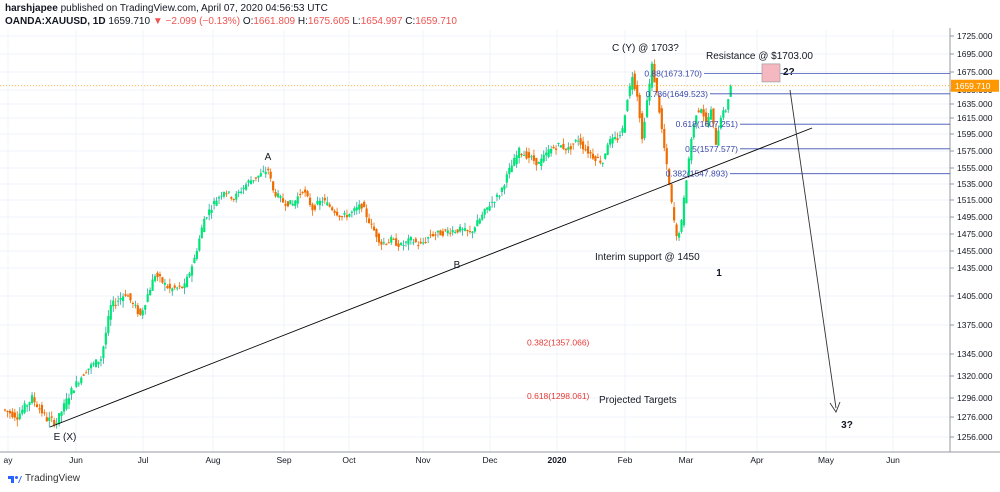  Describe the element at coordinates (302, 21) in the screenshot. I see `high-label: H:` at that location.